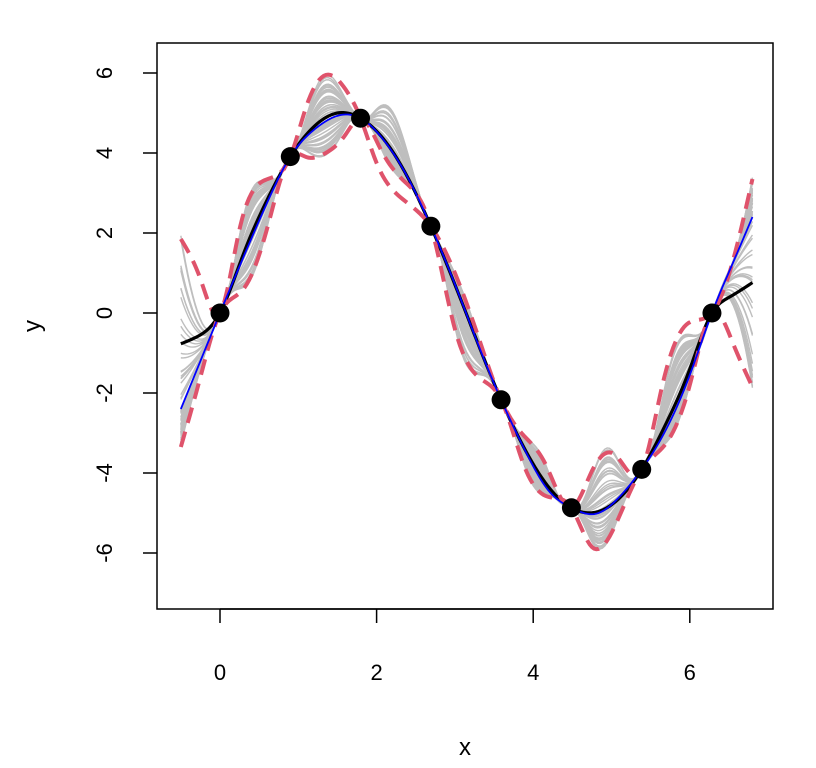 The height and width of the screenshot is (768, 816). Describe the element at coordinates (104, 553) in the screenshot. I see `y-tick-label: -6` at that location.